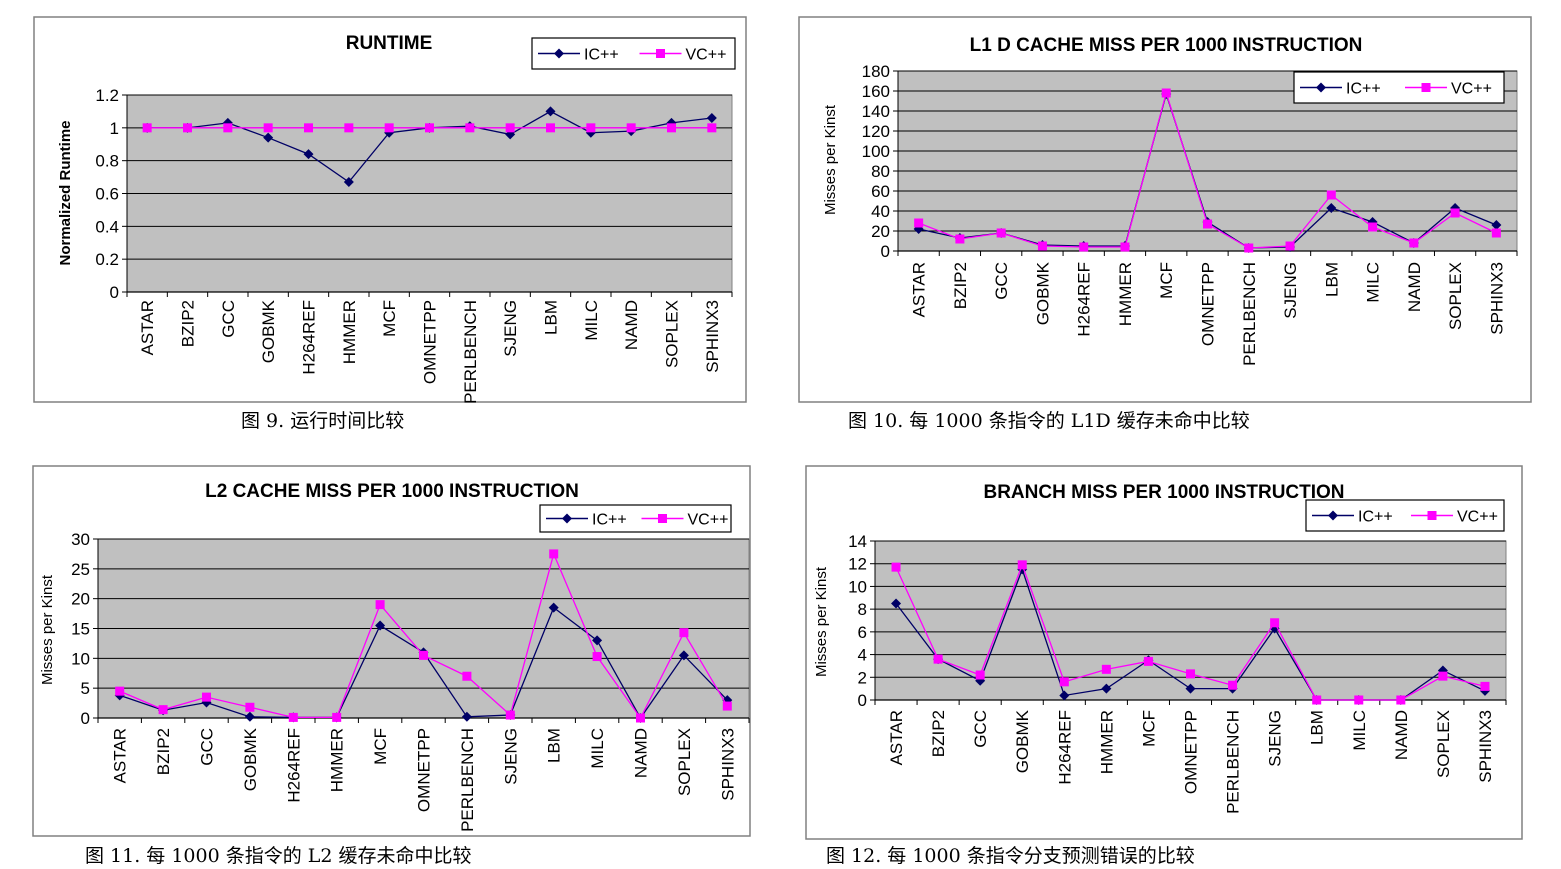 Image resolution: width=1561 pixels, height=869 pixels. Describe the element at coordinates (80, 569) in the screenshot. I see `y-tick-label: 25` at that location.